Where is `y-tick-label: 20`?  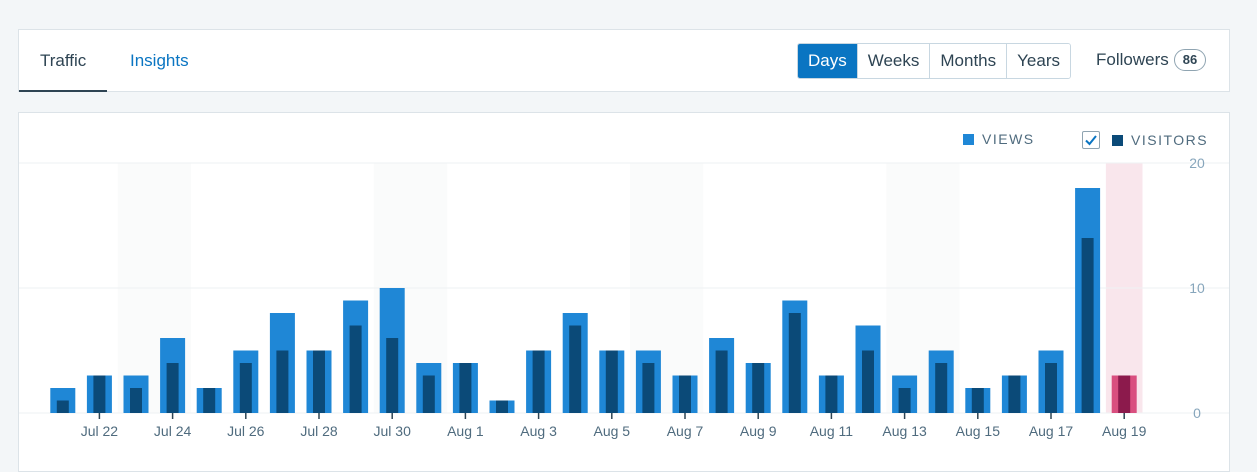 y-tick-label: 20 is located at coordinates (1197, 163).